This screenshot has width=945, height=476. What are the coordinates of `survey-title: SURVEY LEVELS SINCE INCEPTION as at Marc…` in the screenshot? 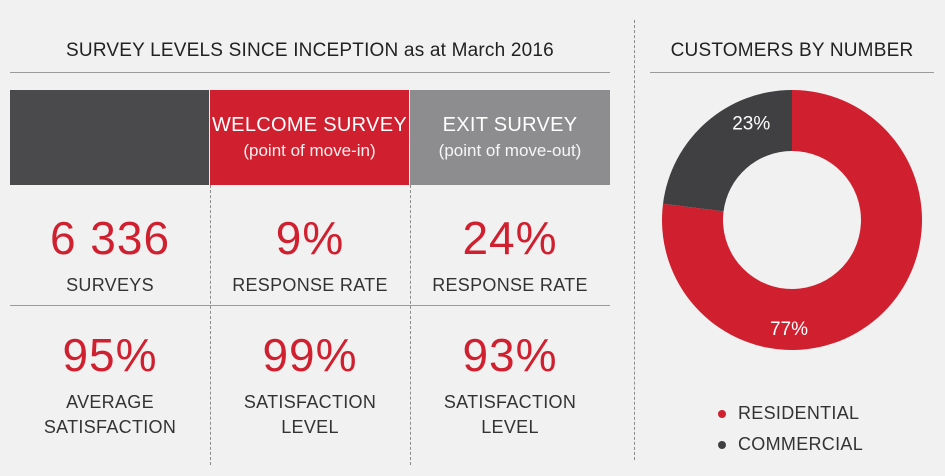 It's located at (310, 50).